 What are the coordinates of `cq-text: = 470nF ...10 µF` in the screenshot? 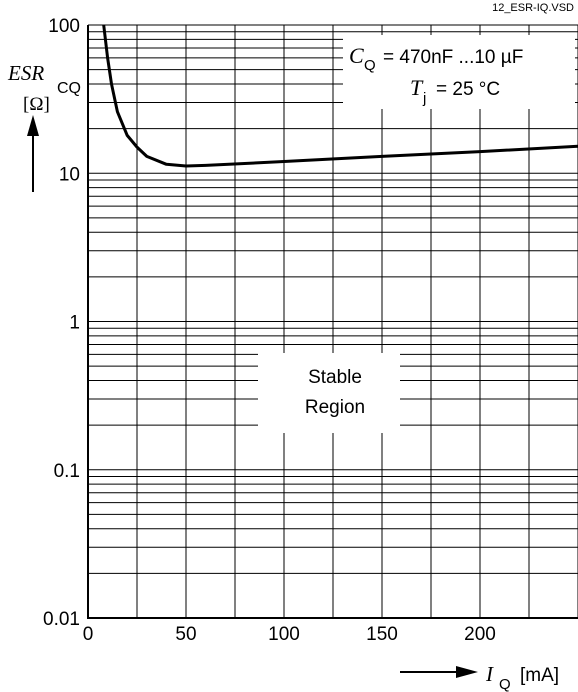 It's located at (453, 57).